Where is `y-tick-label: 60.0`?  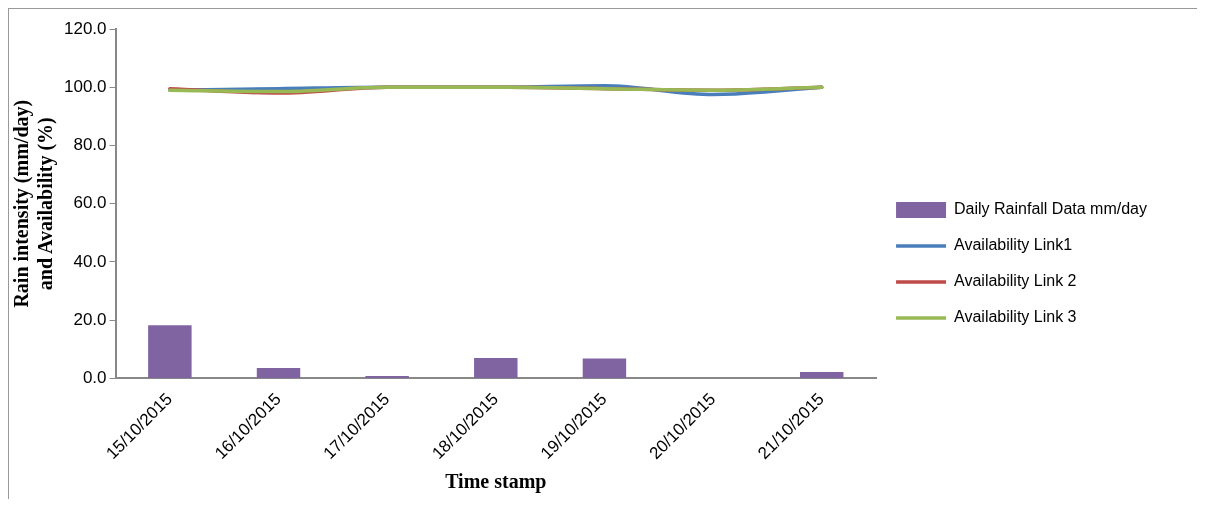
y-tick-label: 60.0 is located at coordinates (90, 203).